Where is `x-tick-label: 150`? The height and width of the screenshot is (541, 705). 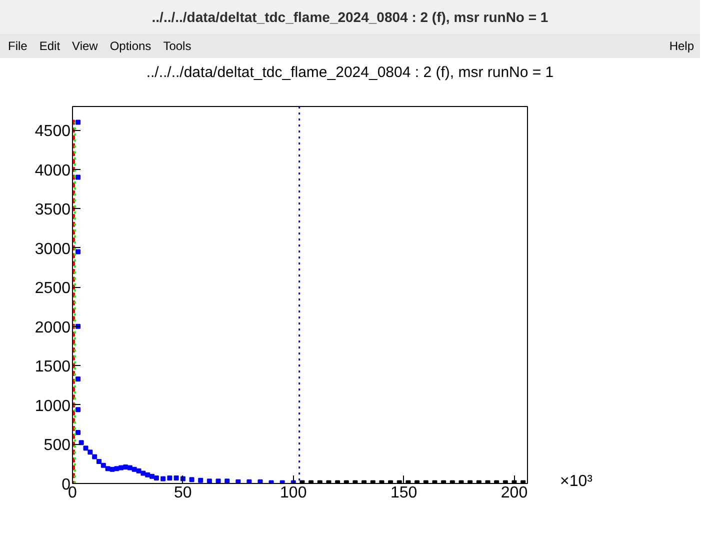
x-tick-label: 150 is located at coordinates (404, 493).